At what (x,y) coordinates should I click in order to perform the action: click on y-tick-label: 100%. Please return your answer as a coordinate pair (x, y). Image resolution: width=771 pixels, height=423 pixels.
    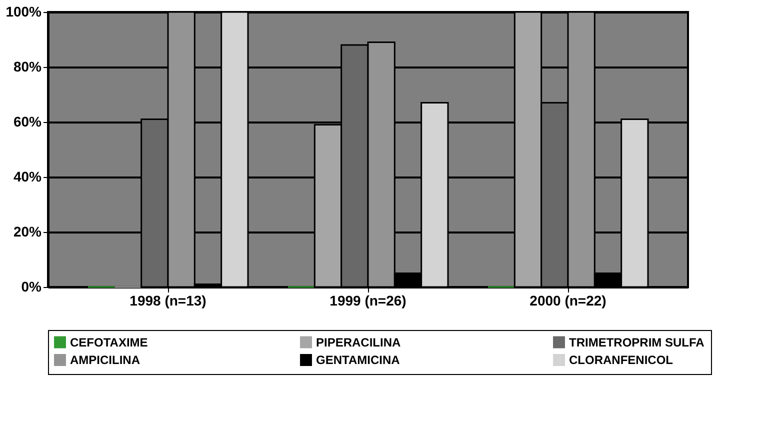
    Looking at the image, I should click on (24, 12).